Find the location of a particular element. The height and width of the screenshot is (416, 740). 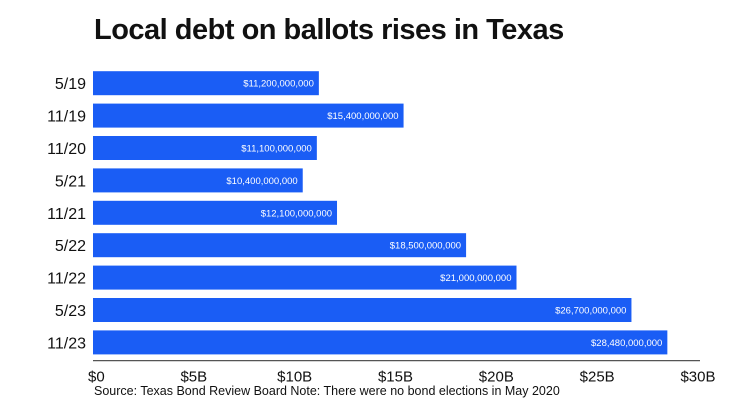

y-category-label: 5/23 is located at coordinates (70, 311).